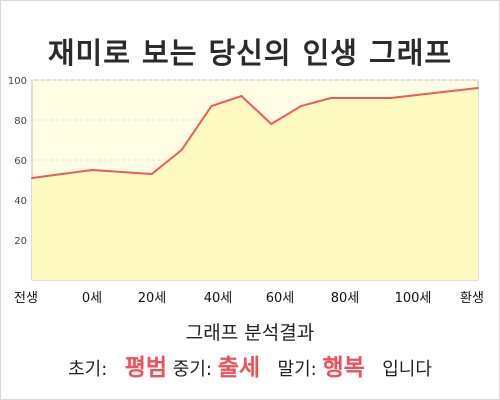 Image resolution: width=500 pixels, height=400 pixels. Describe the element at coordinates (17, 81) in the screenshot. I see `y-tick-label: 100` at that location.